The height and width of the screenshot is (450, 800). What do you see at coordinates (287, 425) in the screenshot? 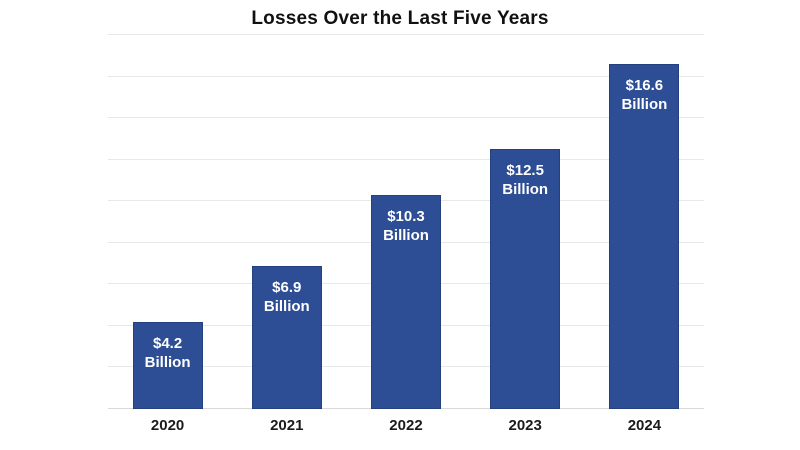
I see `x-axis-label-2021: 2021` at bounding box center [287, 425].